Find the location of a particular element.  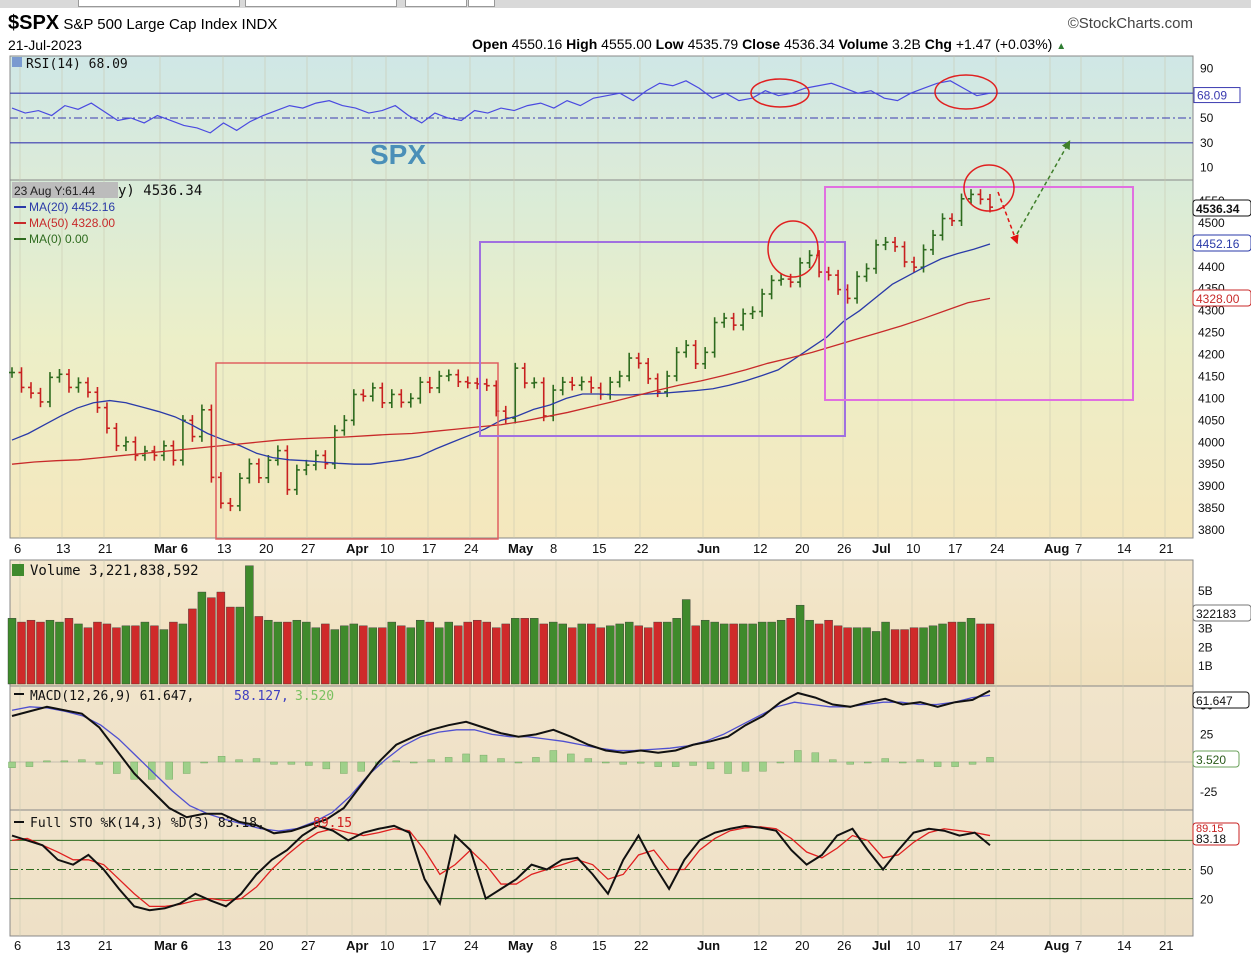

volume-value-tag is located at coordinates (1221, 613).